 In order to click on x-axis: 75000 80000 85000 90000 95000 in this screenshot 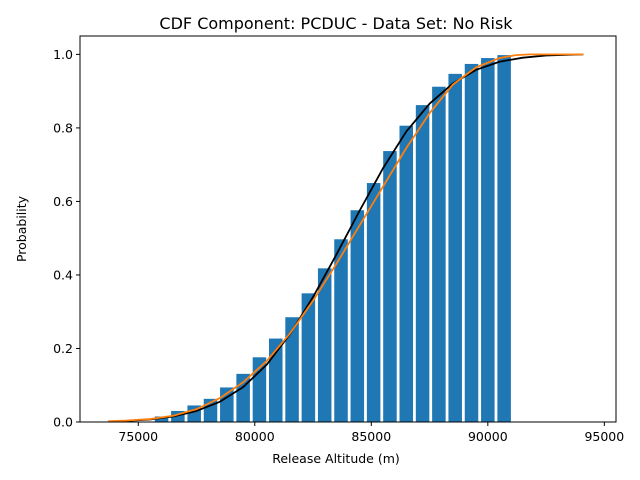, I will do `click(371, 433)`.